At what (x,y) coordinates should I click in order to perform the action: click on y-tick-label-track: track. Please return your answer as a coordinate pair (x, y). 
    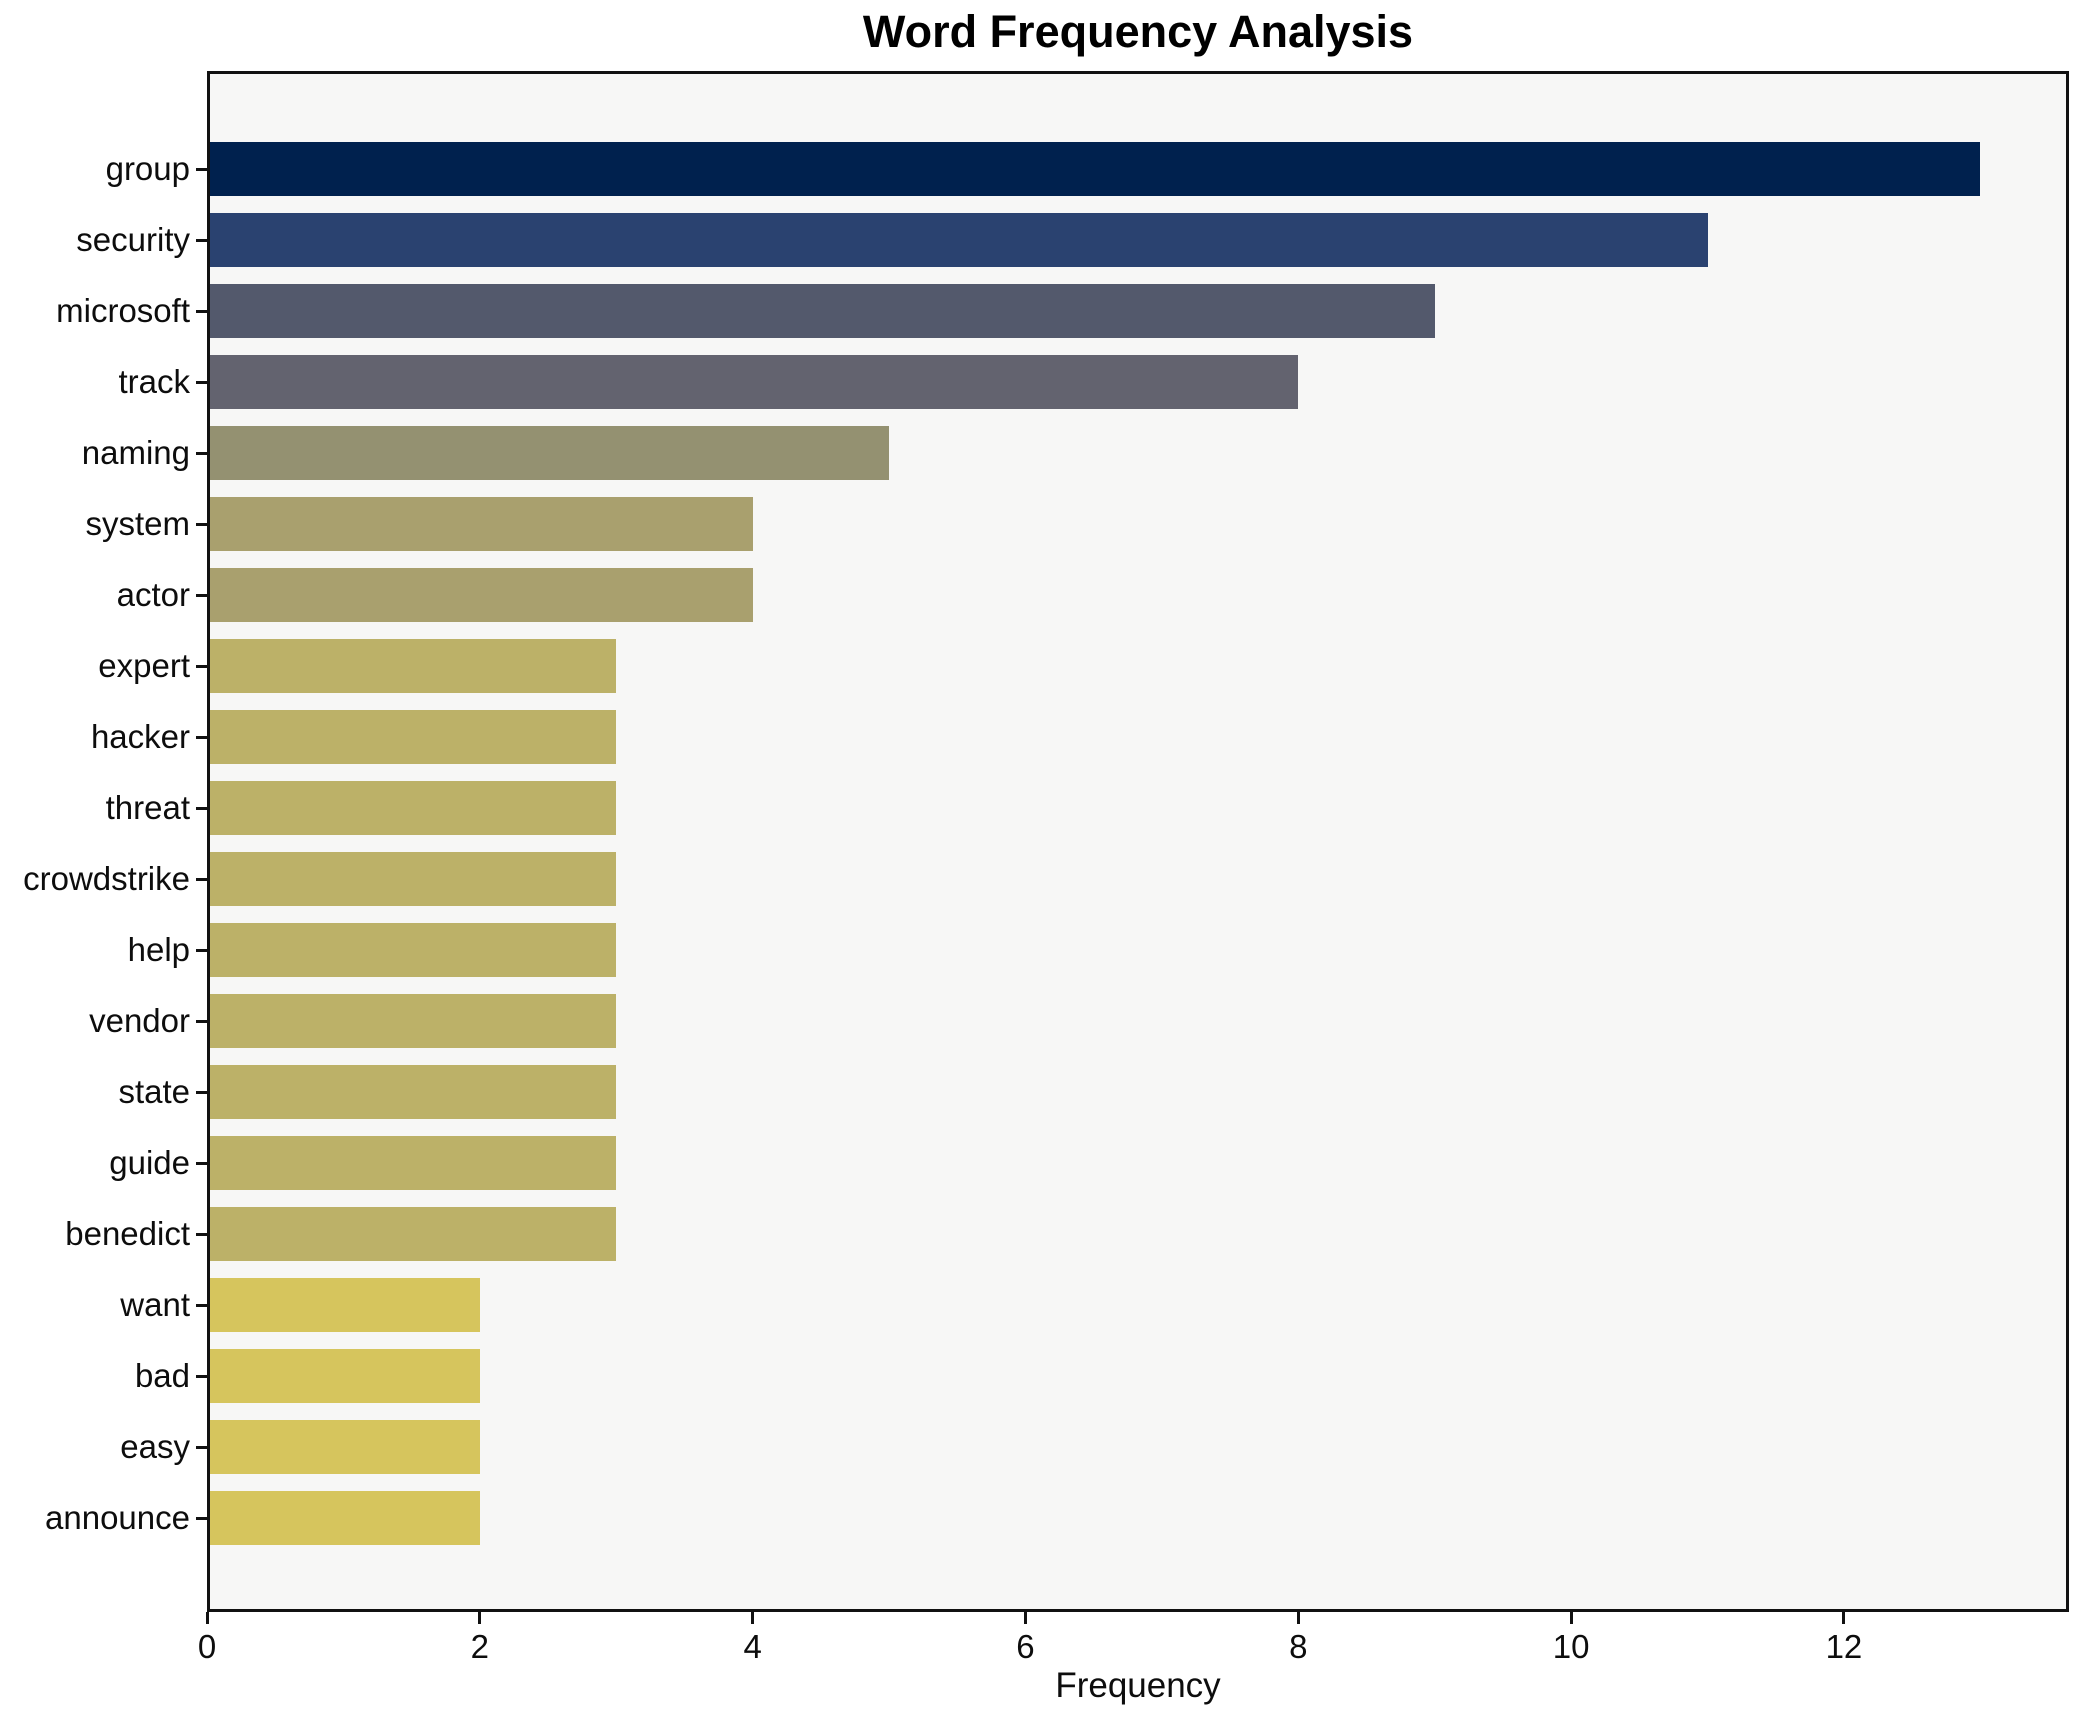
    Looking at the image, I should click on (154, 381).